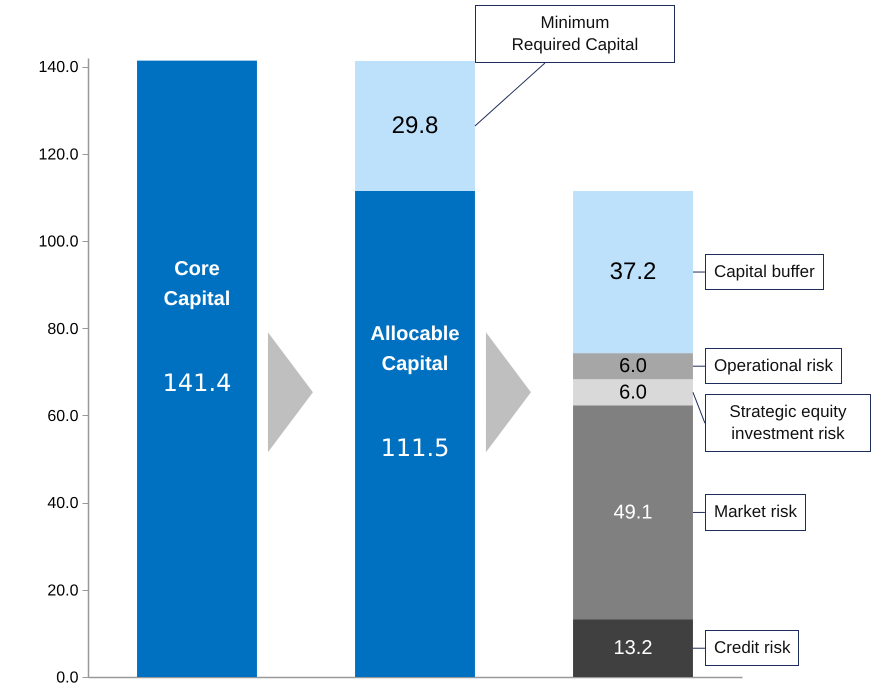 This screenshot has height=689, width=873. What do you see at coordinates (633, 512) in the screenshot?
I see `data-label: 49.1` at bounding box center [633, 512].